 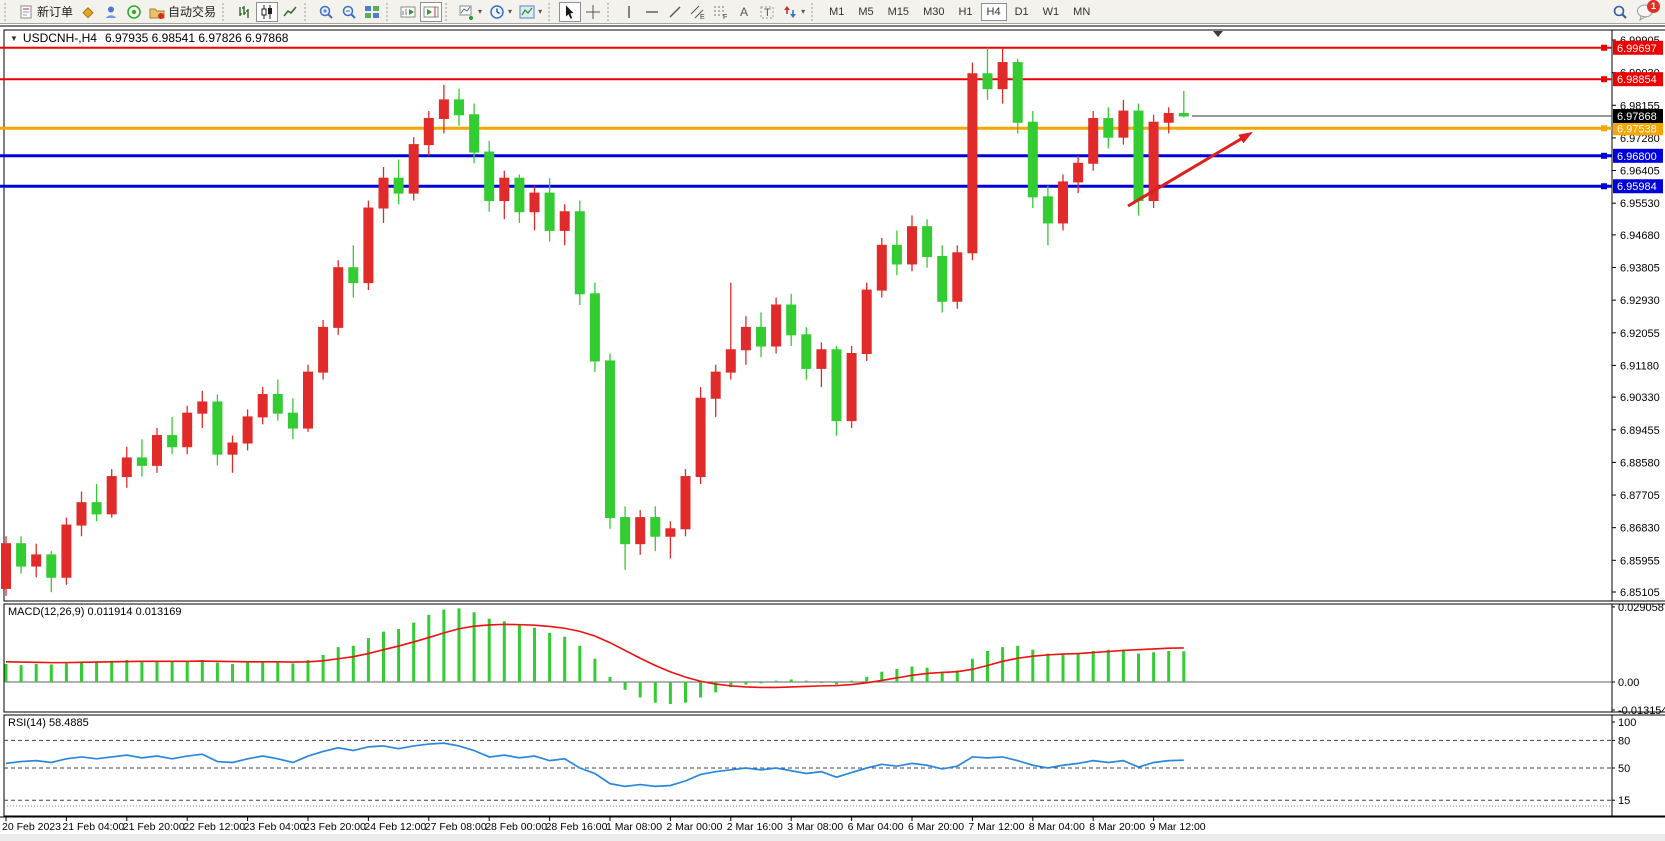 I want to click on trendline-button, so click(x=675, y=12).